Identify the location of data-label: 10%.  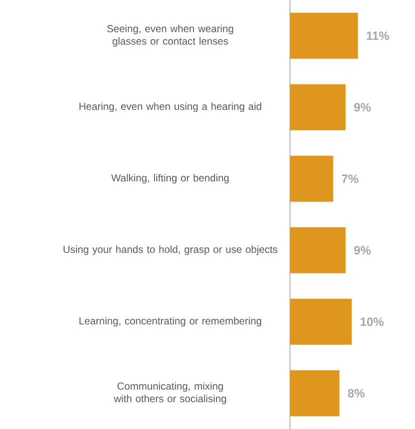
(372, 322).